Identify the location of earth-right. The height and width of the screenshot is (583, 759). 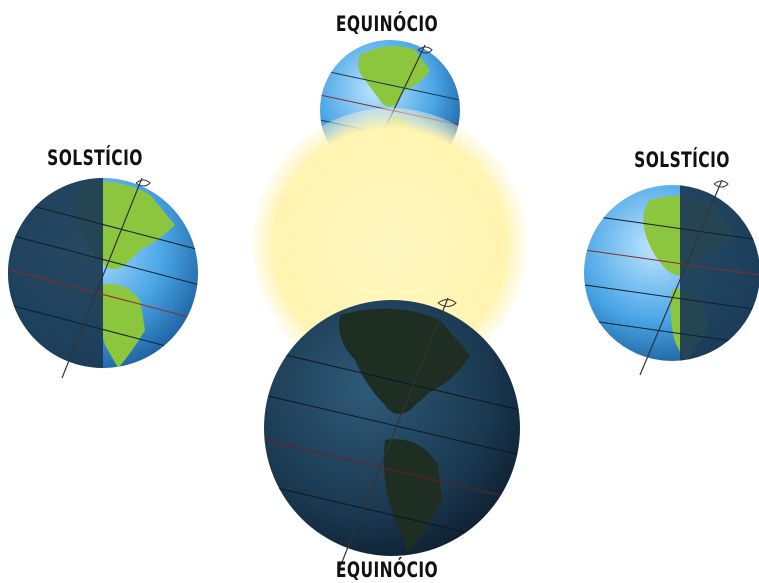
(671, 277).